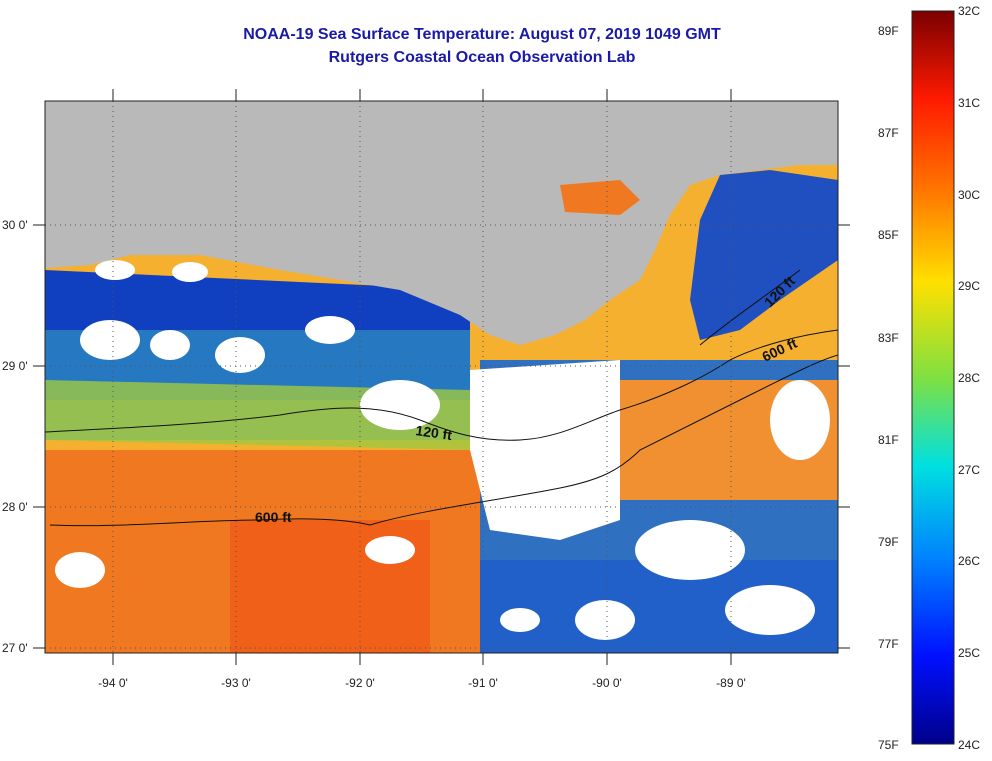 Image resolution: width=992 pixels, height=761 pixels. What do you see at coordinates (969, 195) in the screenshot?
I see `colorbar-celsius-label: 30C` at bounding box center [969, 195].